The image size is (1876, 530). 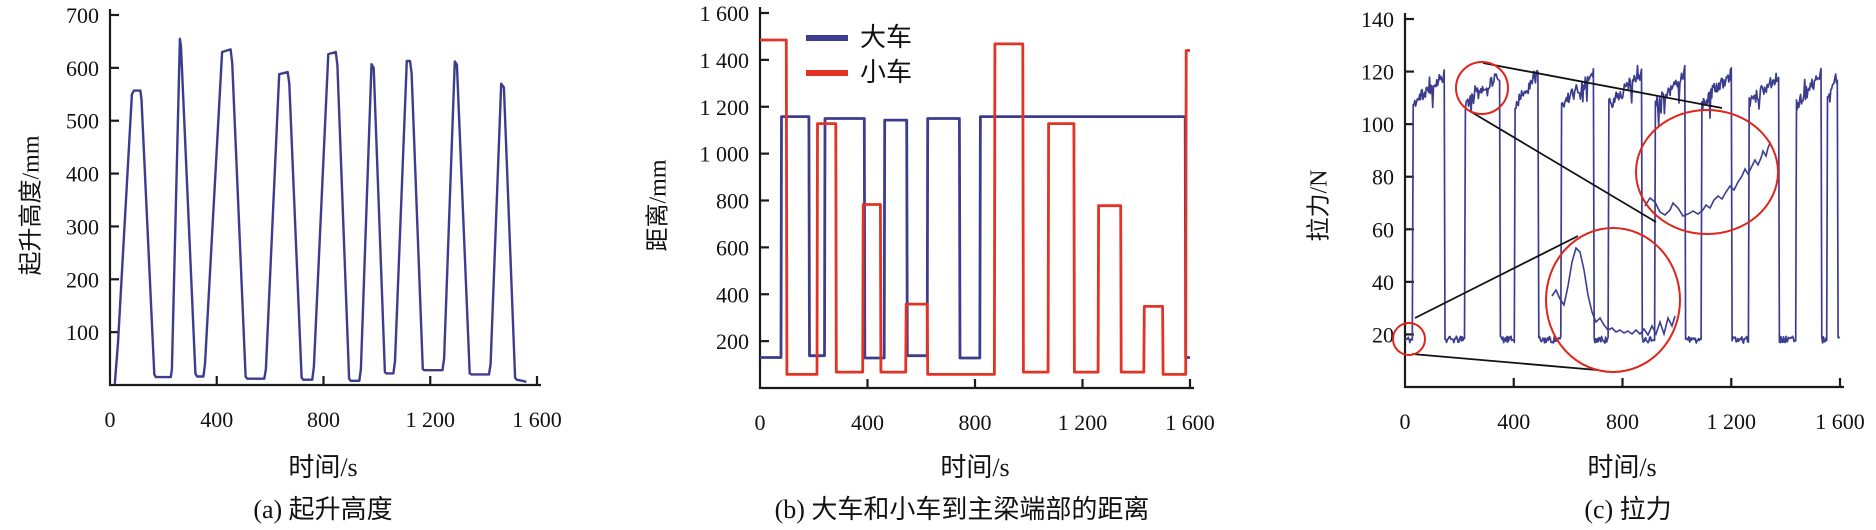 I want to click on y-tick-label: 300, so click(x=82, y=226).